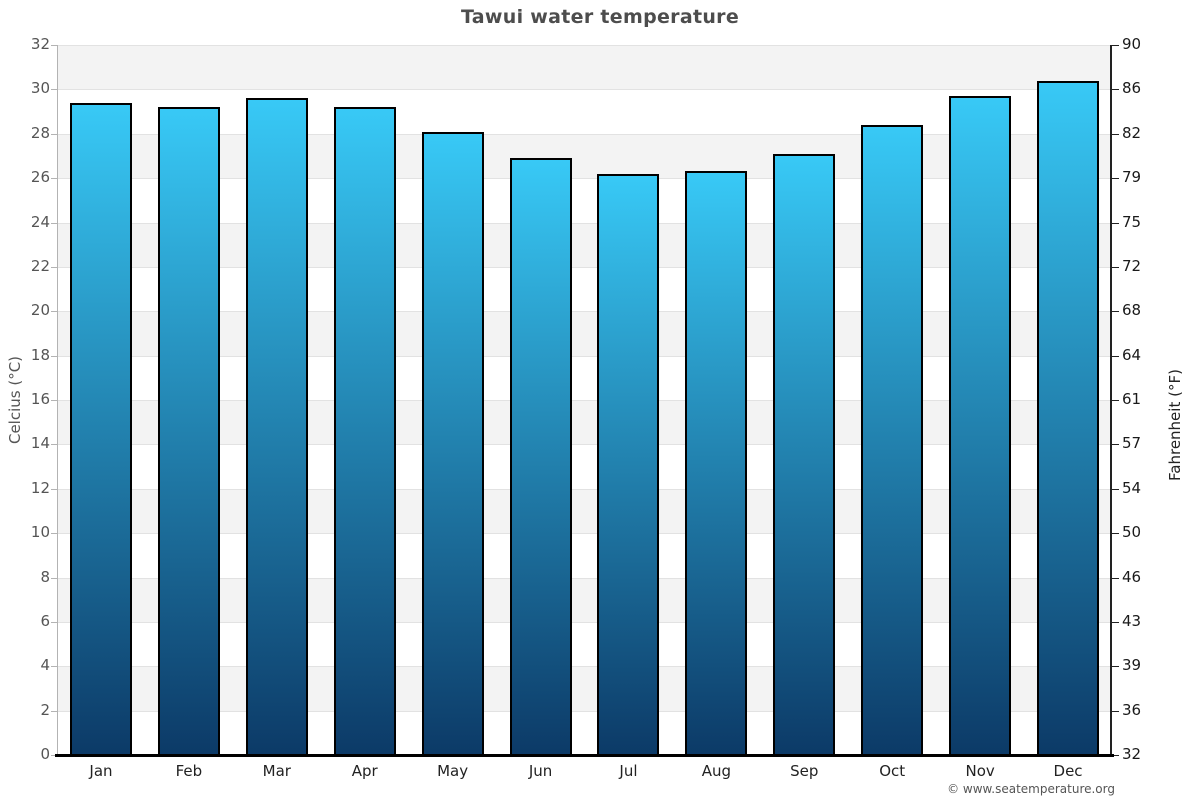  Describe the element at coordinates (1068, 771) in the screenshot. I see `x-tick-label-dec: Dec` at that location.